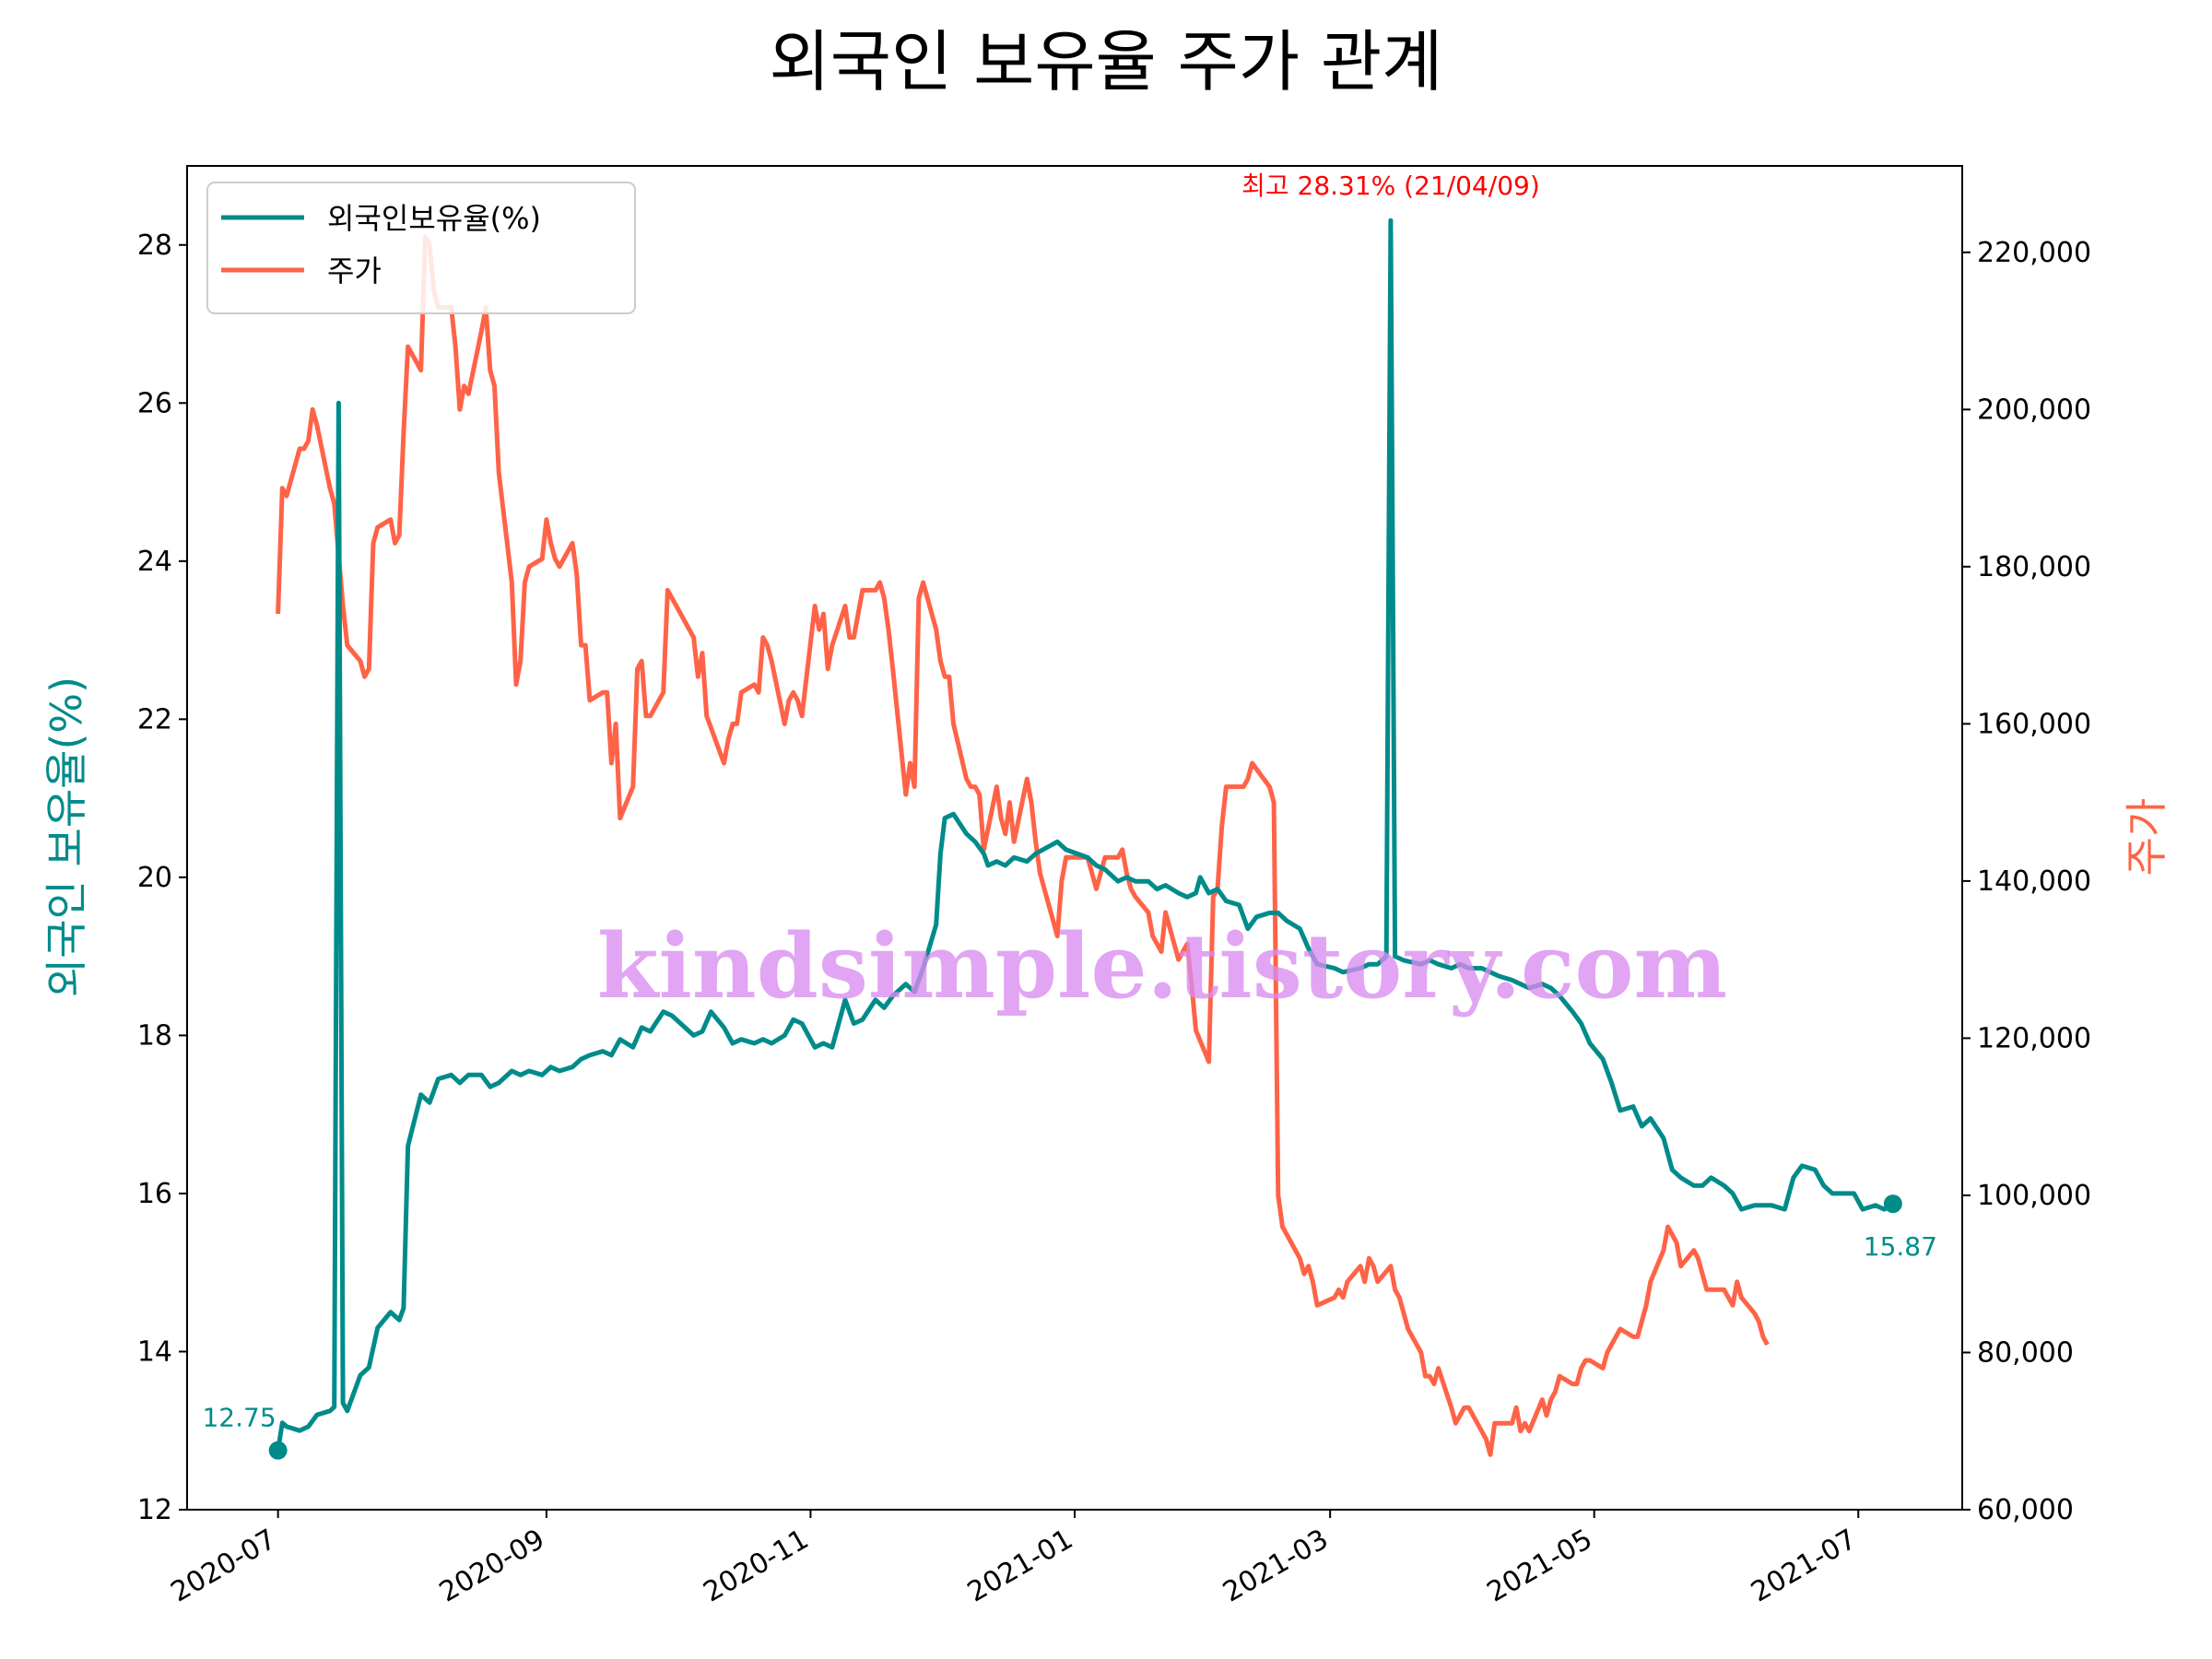 This screenshot has height=1659, width=2212. Describe the element at coordinates (492, 1566) in the screenshot. I see `x-tick-label: 2020-09` at that location.